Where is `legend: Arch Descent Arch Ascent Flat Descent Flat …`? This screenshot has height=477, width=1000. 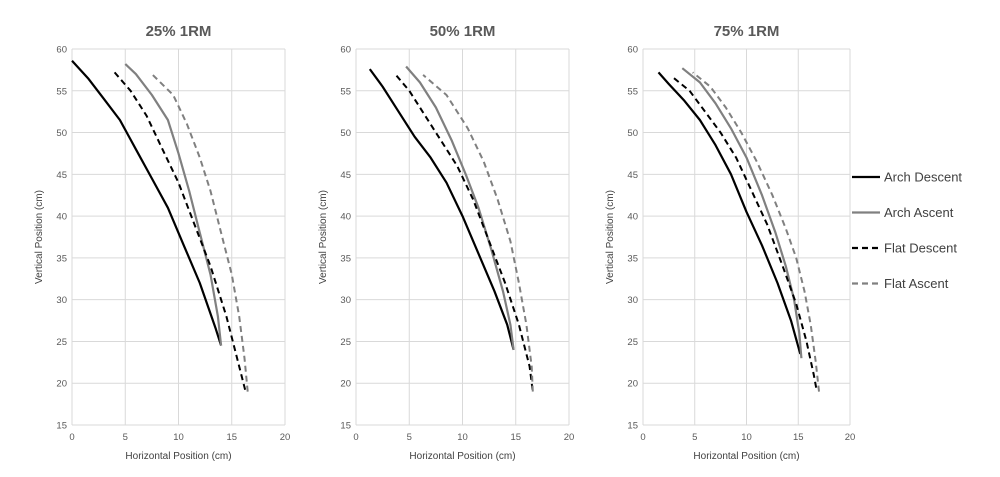
legend: Arch Descent Arch Ascent Flat Descent Flat … is located at coordinates (907, 230).